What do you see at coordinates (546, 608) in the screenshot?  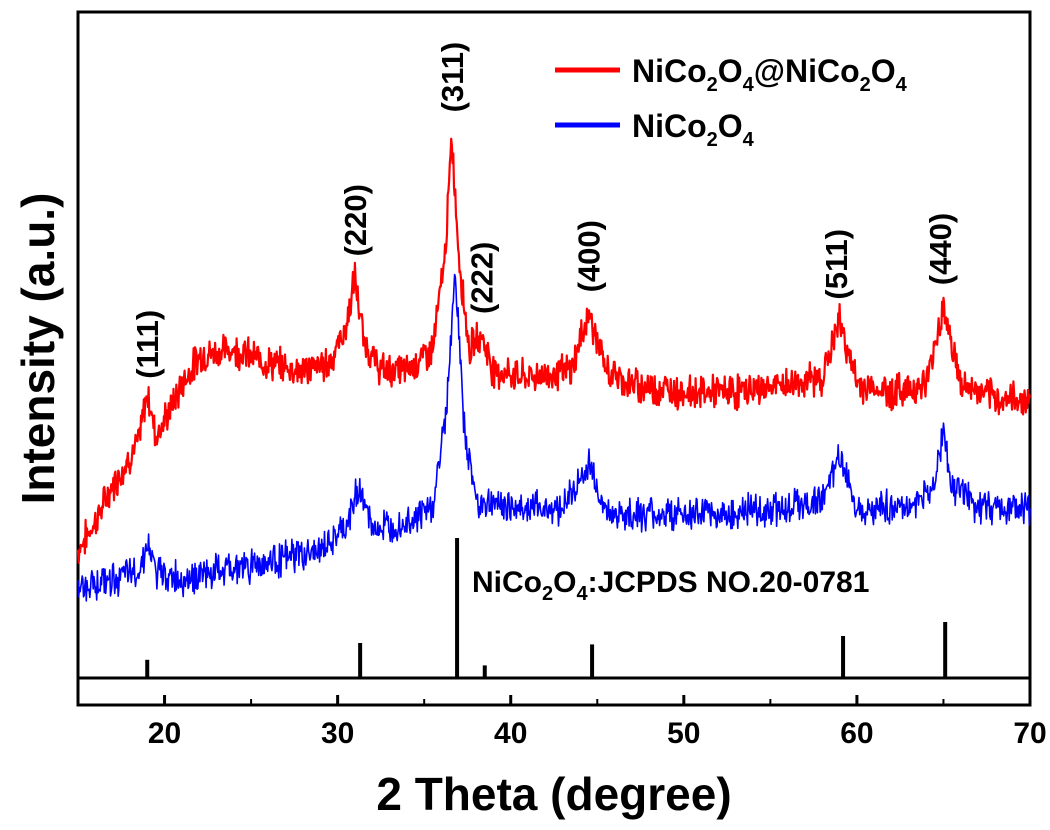 I see `reference-pattern: NiCo2O4:JCPDS NO.20-0781` at bounding box center [546, 608].